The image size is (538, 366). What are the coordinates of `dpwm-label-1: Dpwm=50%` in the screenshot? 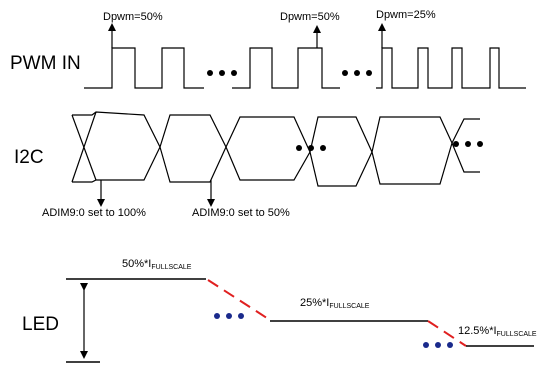 It's located at (133, 17).